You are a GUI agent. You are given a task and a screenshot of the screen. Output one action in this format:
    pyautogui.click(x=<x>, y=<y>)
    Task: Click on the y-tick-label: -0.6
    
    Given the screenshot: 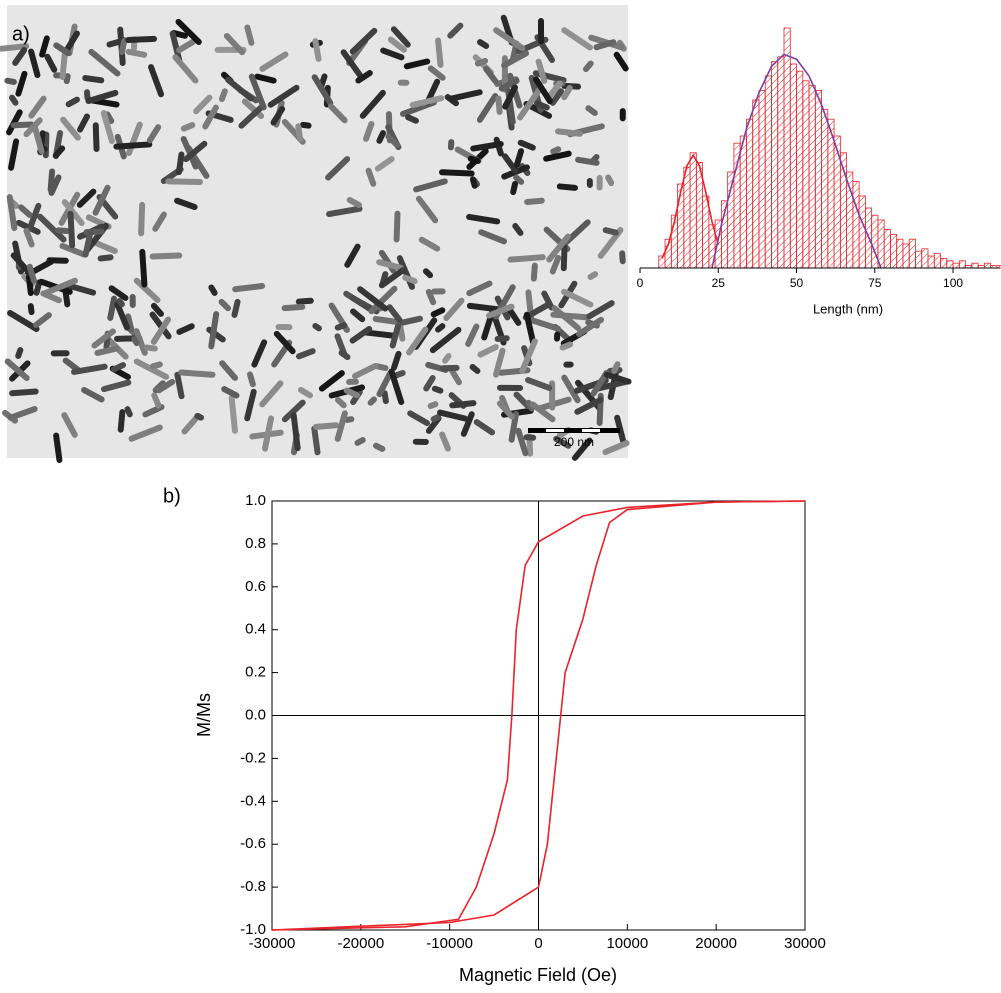 What is the action you would take?
    pyautogui.click(x=253, y=843)
    